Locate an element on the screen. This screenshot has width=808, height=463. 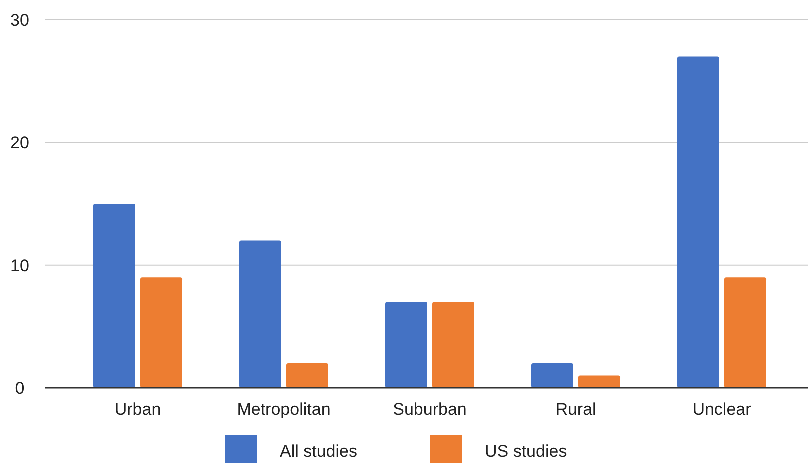
y-tick-label: 30 is located at coordinates (20, 20).